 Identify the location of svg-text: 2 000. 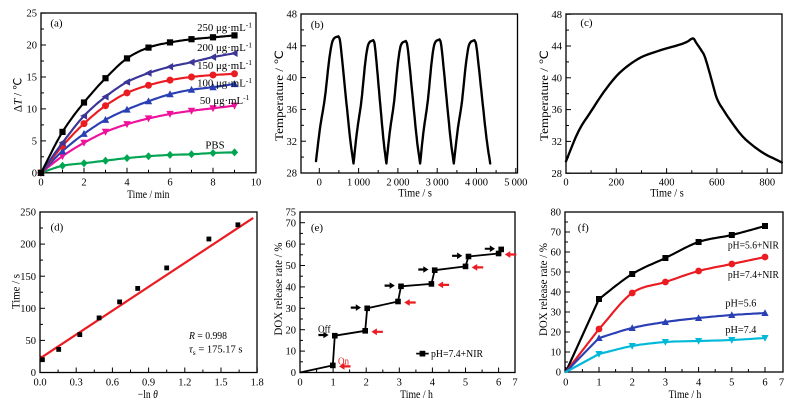
(397, 183).